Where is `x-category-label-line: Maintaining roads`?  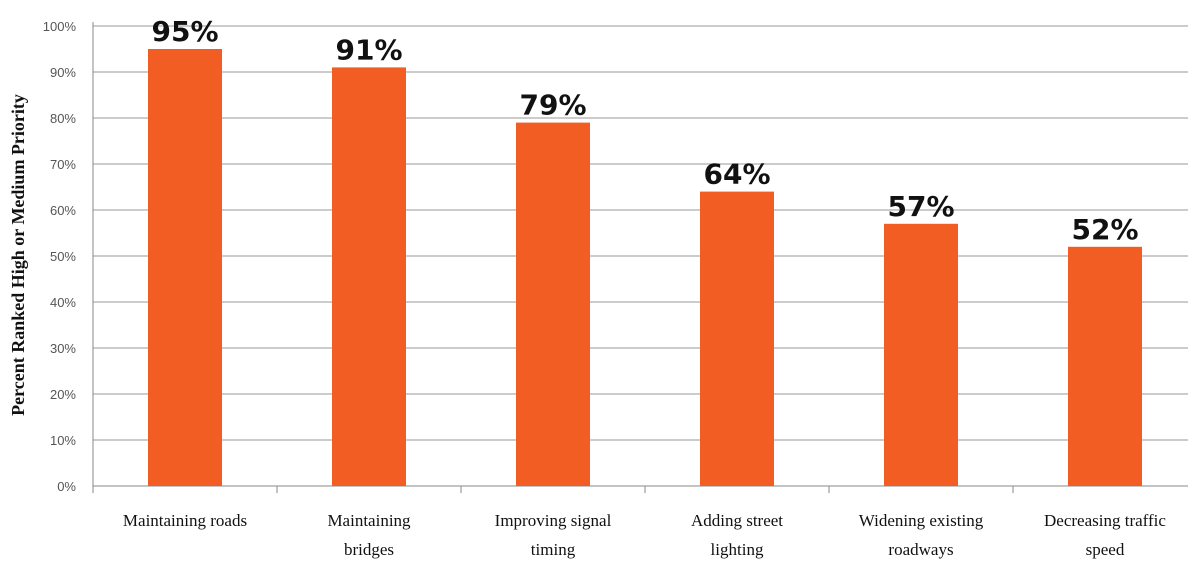 x-category-label-line: Maintaining roads is located at coordinates (185, 520).